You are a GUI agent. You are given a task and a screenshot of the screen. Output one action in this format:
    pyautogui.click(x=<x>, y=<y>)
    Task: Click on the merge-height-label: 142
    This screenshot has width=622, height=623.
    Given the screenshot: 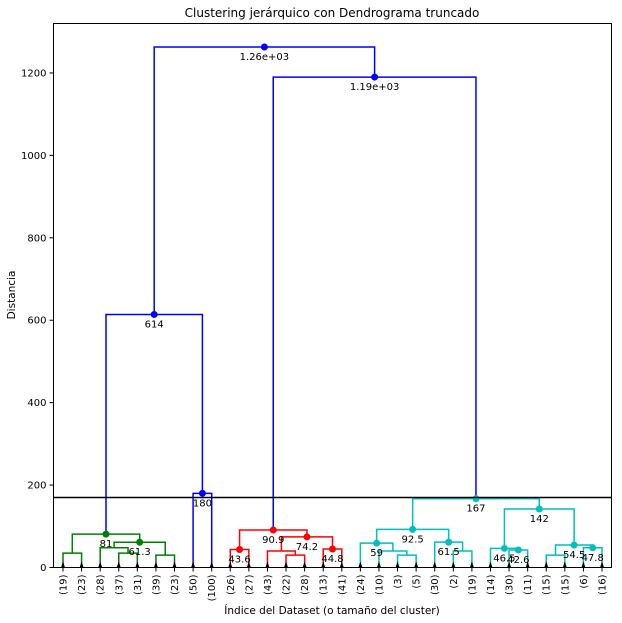 What is the action you would take?
    pyautogui.click(x=539, y=519)
    